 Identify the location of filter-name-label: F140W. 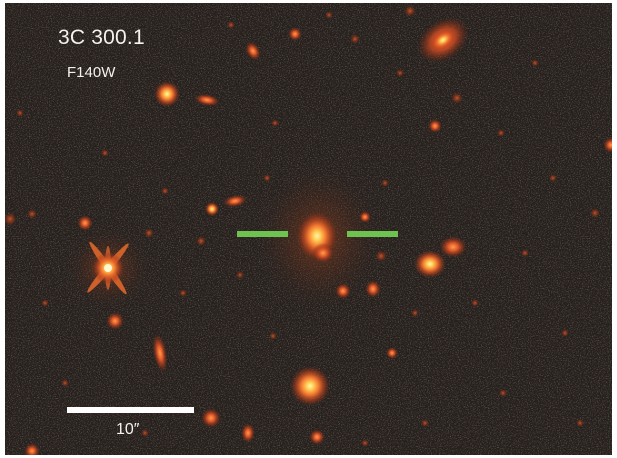
(91, 72).